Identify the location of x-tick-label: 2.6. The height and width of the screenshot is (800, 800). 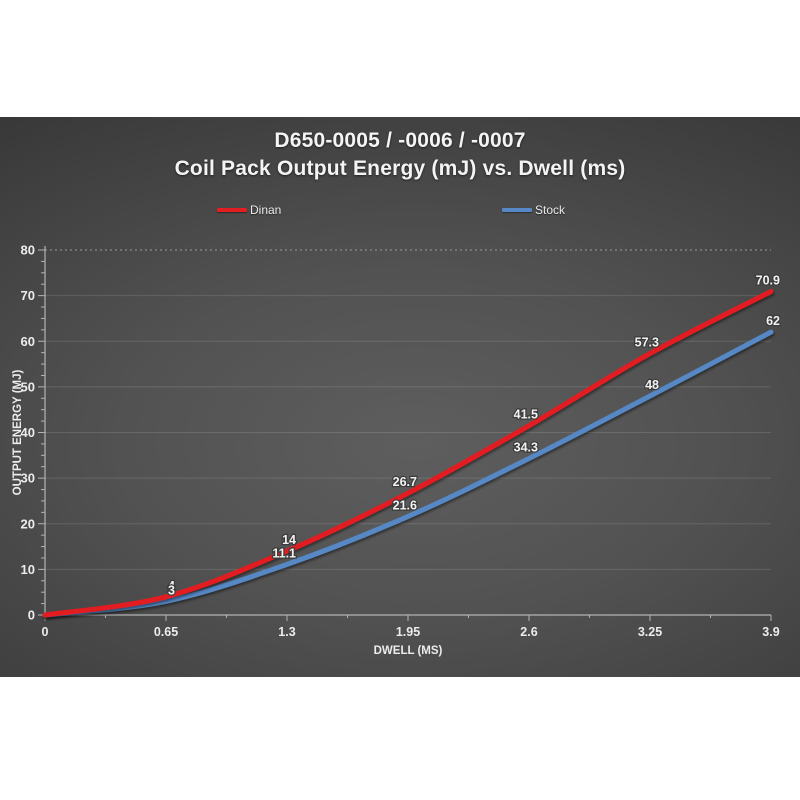
(528, 632).